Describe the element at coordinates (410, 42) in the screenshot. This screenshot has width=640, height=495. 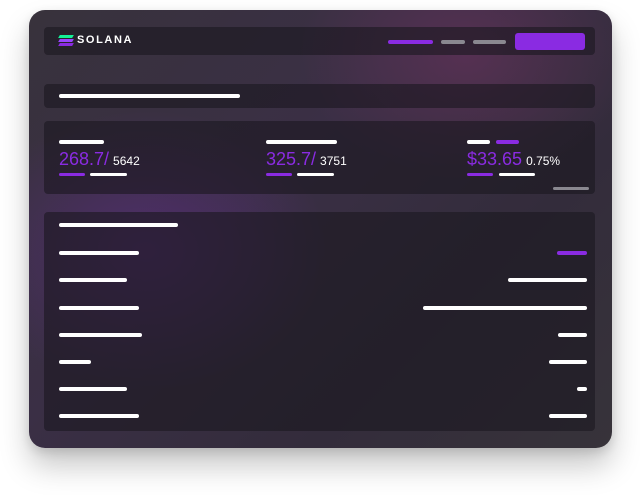
I see `nav-item-active` at that location.